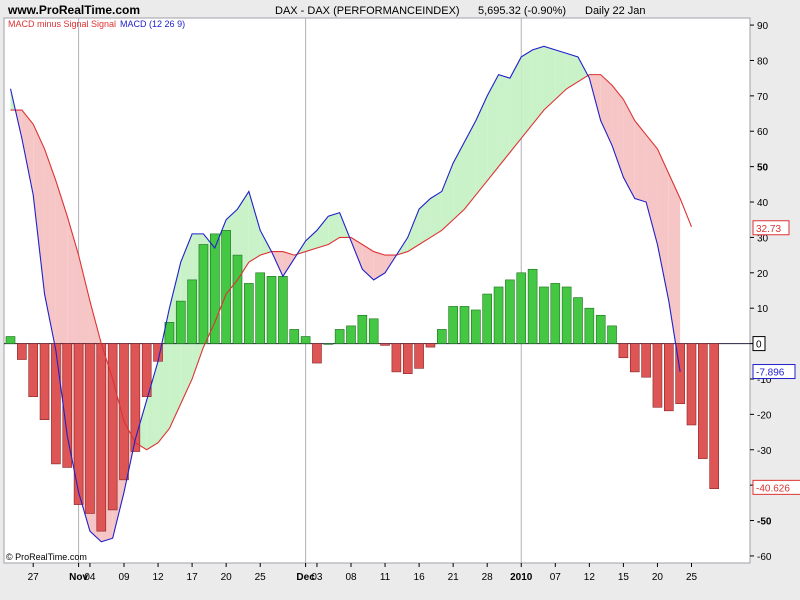  I want to click on y-tick-label: 90, so click(763, 26).